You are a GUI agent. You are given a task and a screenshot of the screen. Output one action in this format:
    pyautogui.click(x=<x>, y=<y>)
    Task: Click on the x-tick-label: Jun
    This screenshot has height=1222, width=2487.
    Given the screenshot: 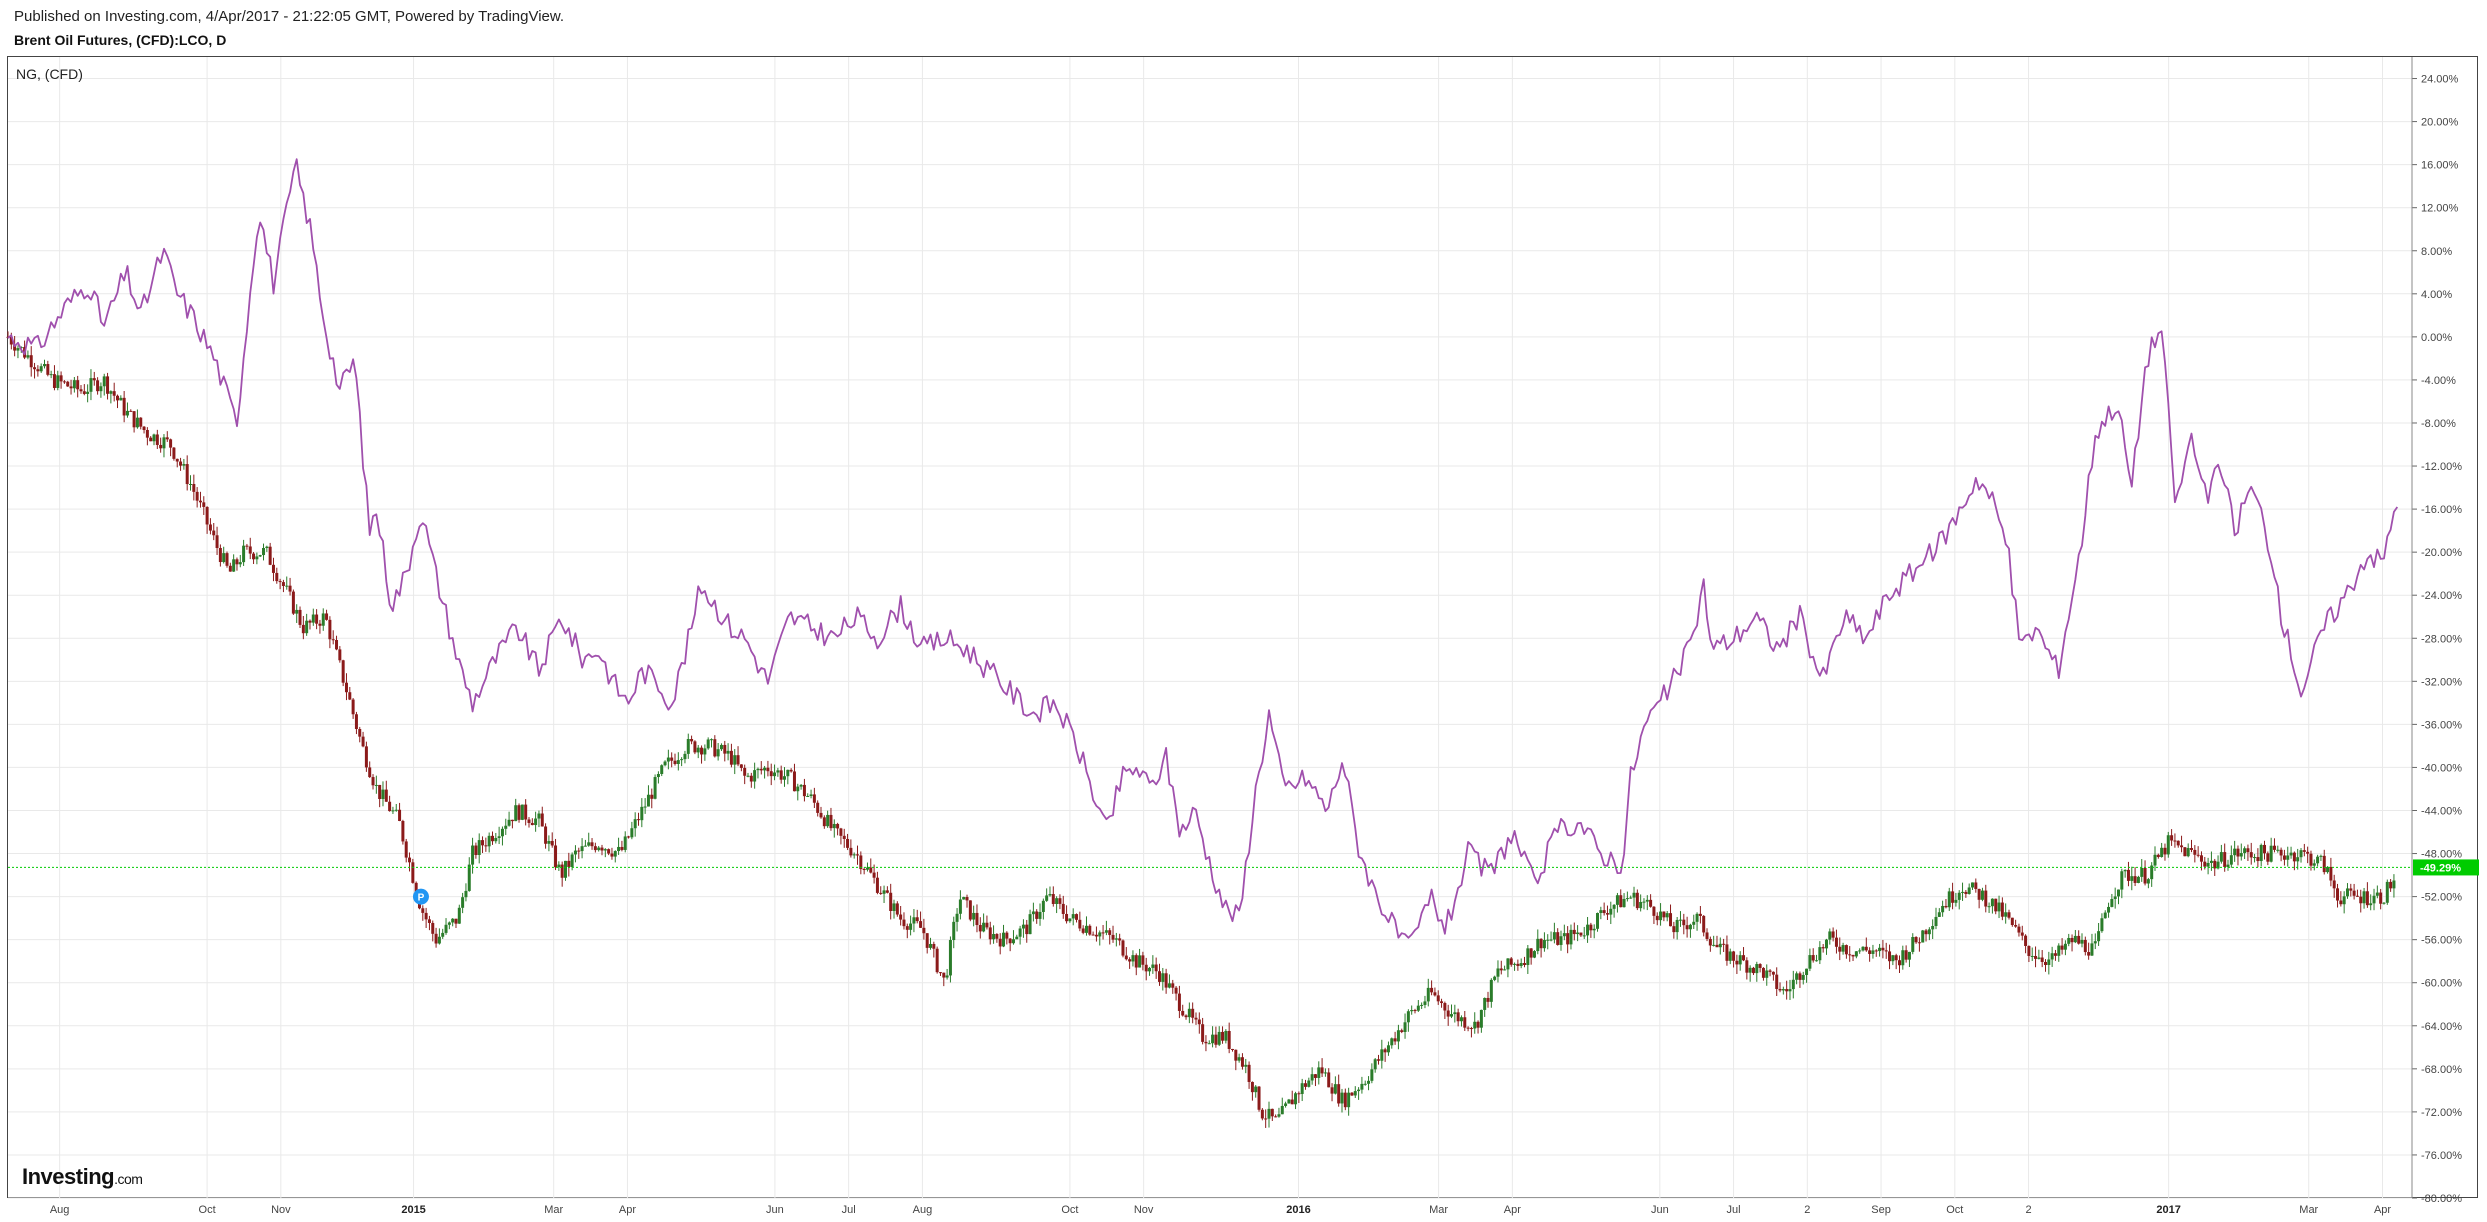 What is the action you would take?
    pyautogui.click(x=1660, y=1210)
    